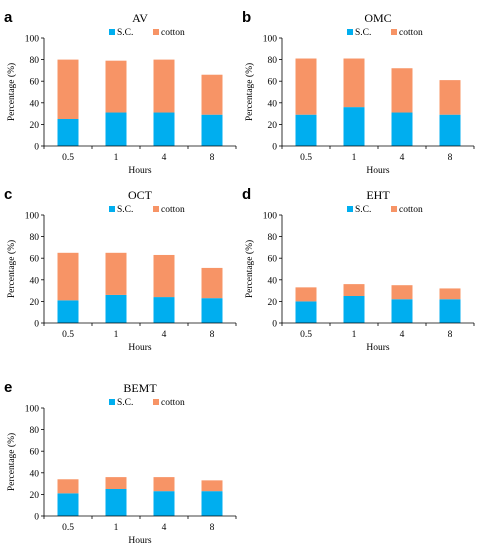  Describe the element at coordinates (378, 195) in the screenshot. I see `chart-title: EHT` at that location.